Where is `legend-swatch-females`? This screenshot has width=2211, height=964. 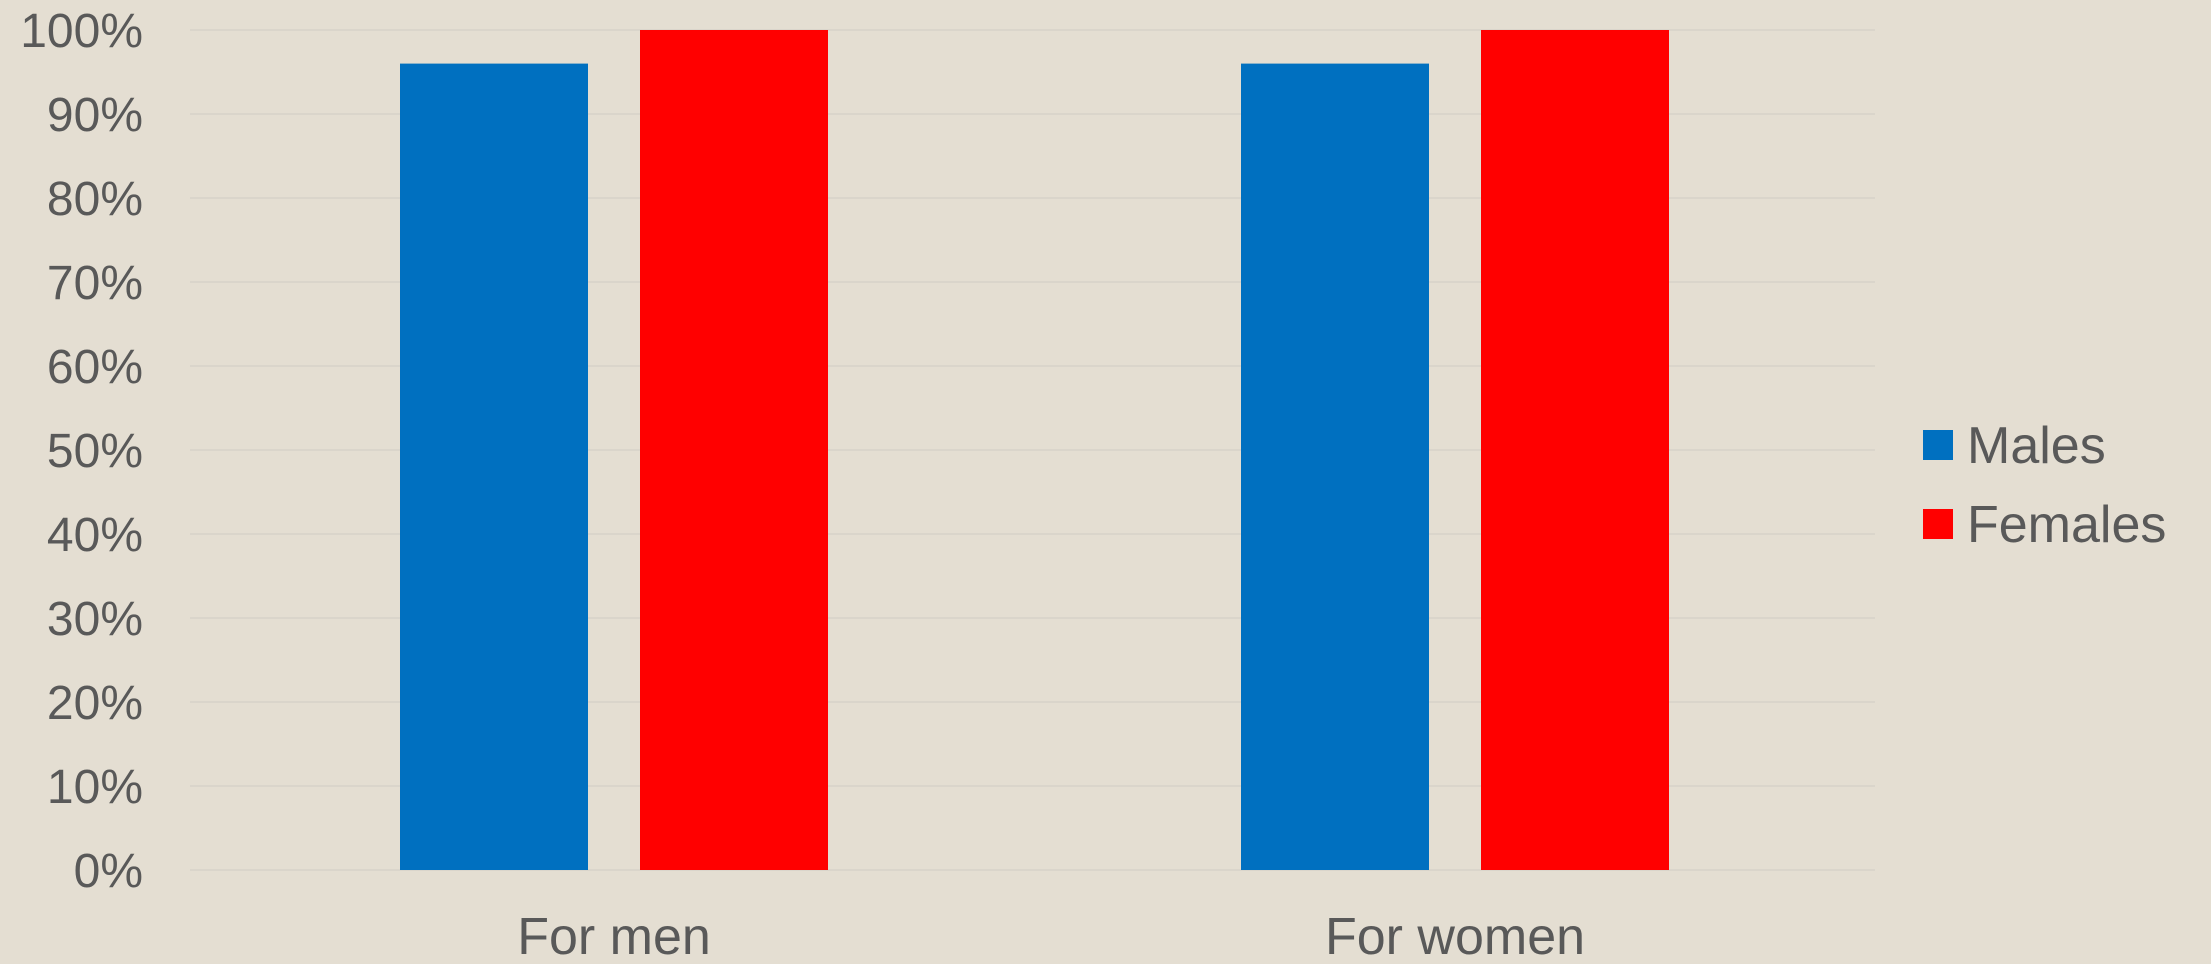 legend-swatch-females is located at coordinates (1938, 524).